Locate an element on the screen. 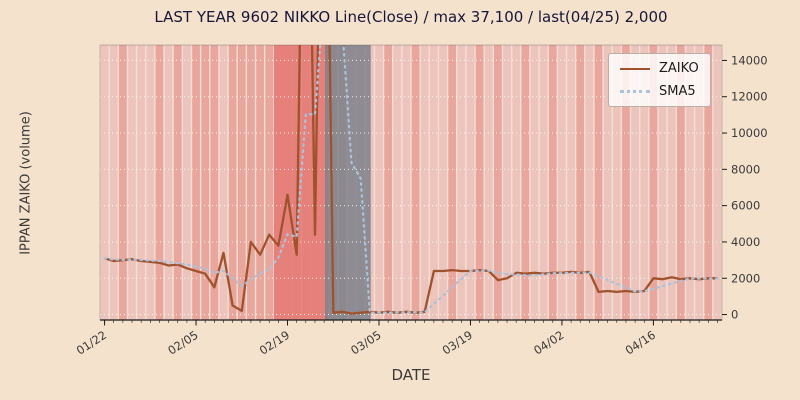 Image resolution: width=800 pixels, height=400 pixels. y-tick-label: 0 is located at coordinates (734, 315).